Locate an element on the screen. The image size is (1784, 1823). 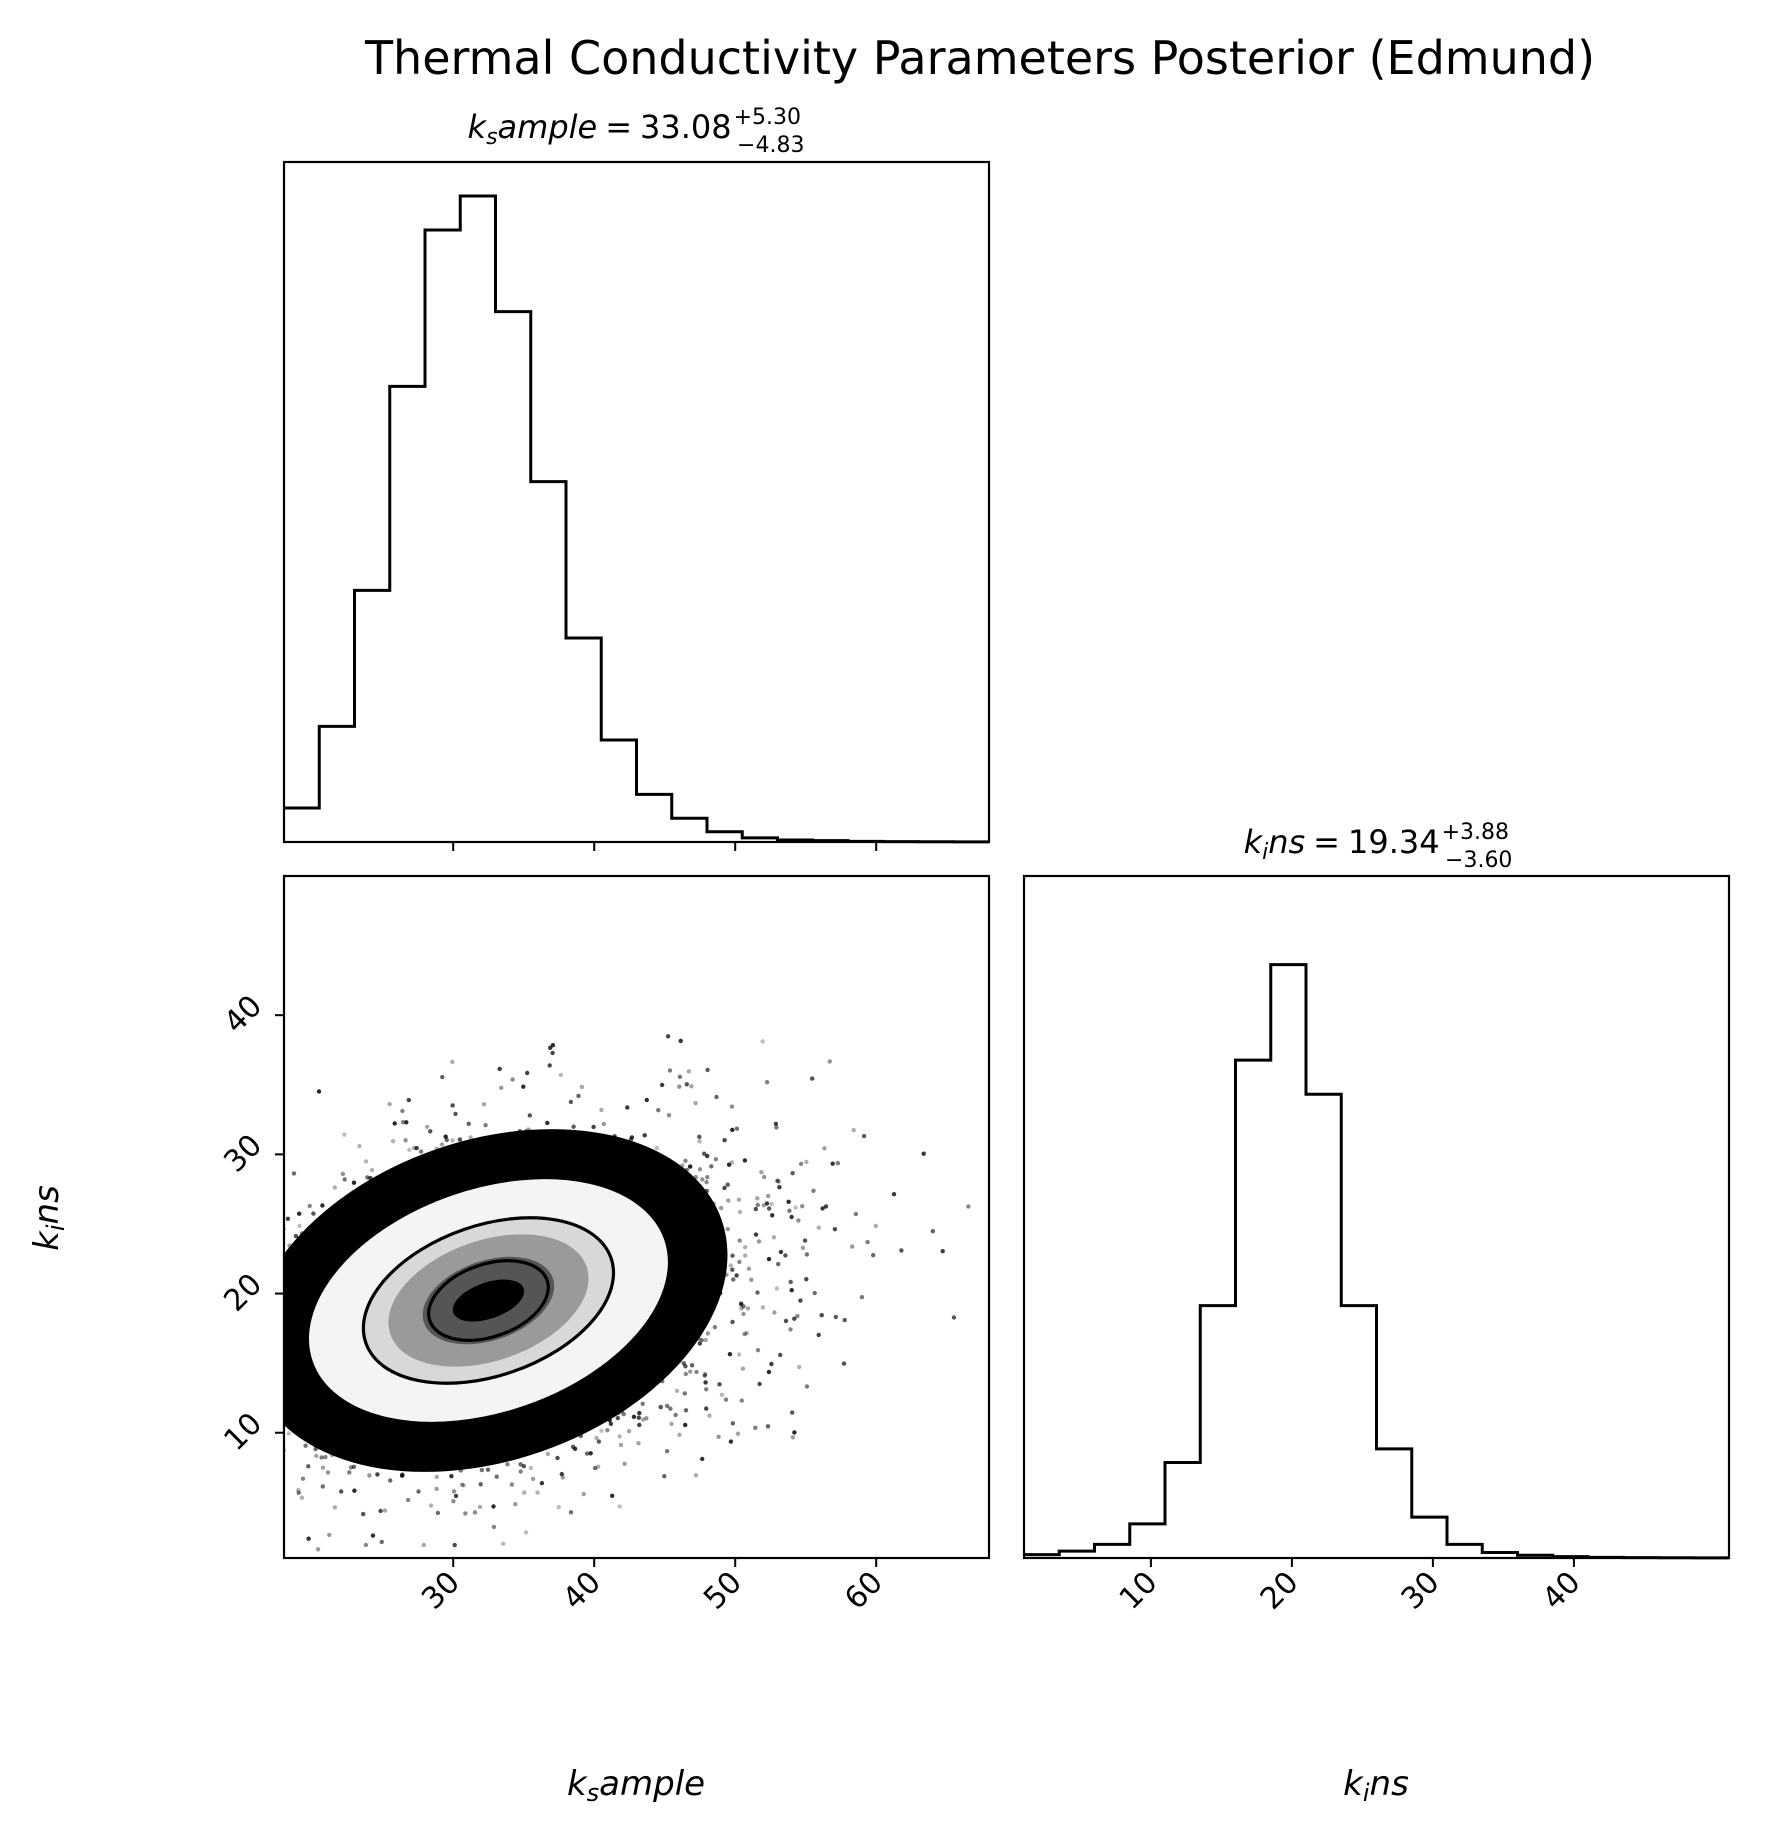
xlabel-ksample-subscript: s is located at coordinates (593, 1793).